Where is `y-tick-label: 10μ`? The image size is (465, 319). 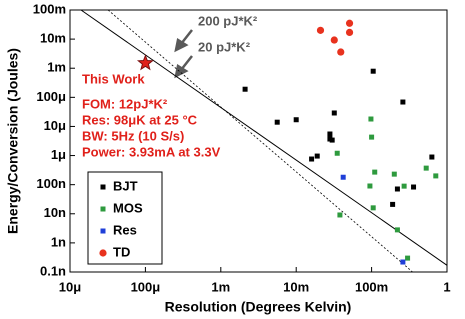
y-tick-label: 10μ is located at coordinates (55, 125).